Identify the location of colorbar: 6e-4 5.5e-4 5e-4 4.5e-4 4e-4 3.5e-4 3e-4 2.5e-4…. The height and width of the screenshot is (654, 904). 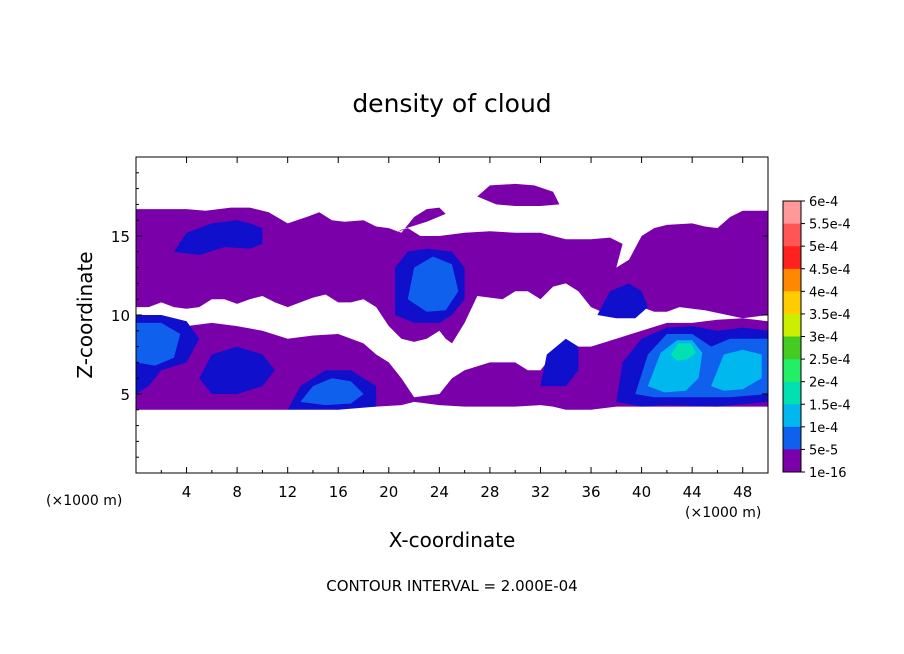
(816, 338).